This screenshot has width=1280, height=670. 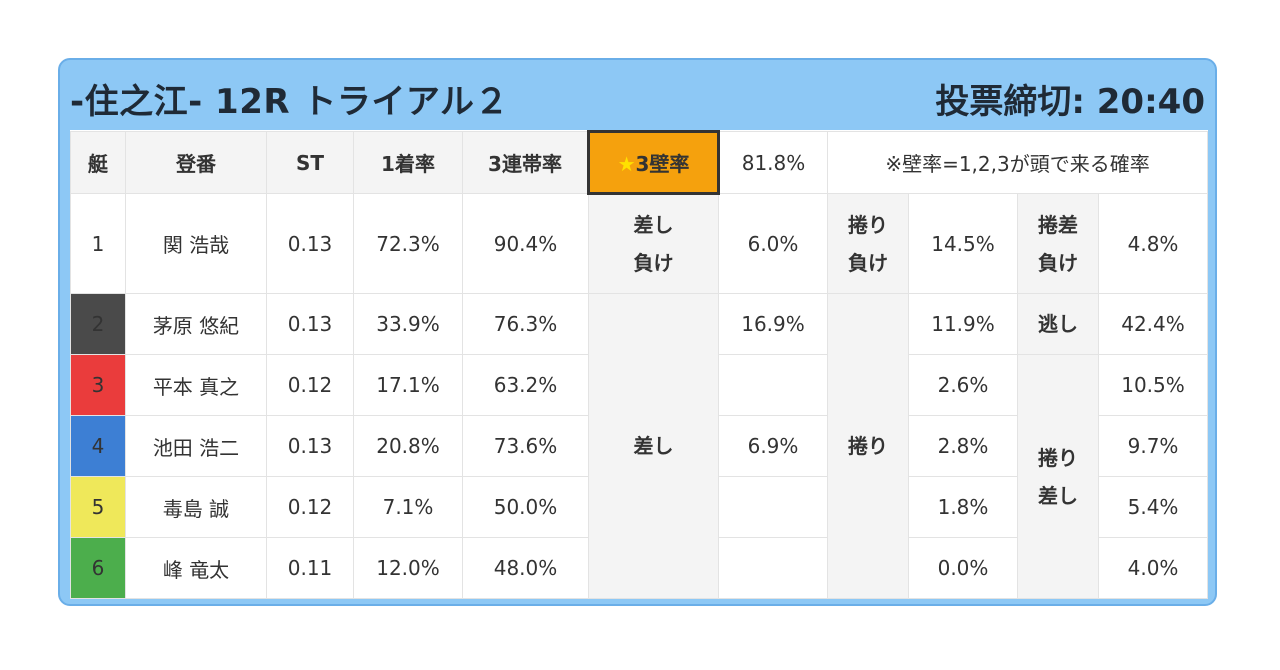 I want to click on wall-rate-value: 81.8%, so click(x=773, y=162).